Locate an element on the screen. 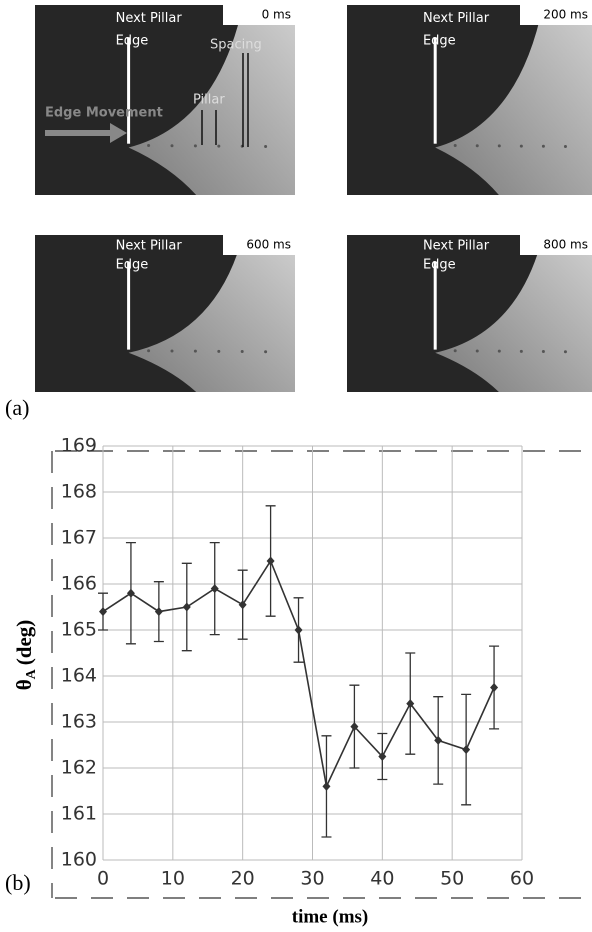  x-tick-label: 50 is located at coordinates (452, 879).